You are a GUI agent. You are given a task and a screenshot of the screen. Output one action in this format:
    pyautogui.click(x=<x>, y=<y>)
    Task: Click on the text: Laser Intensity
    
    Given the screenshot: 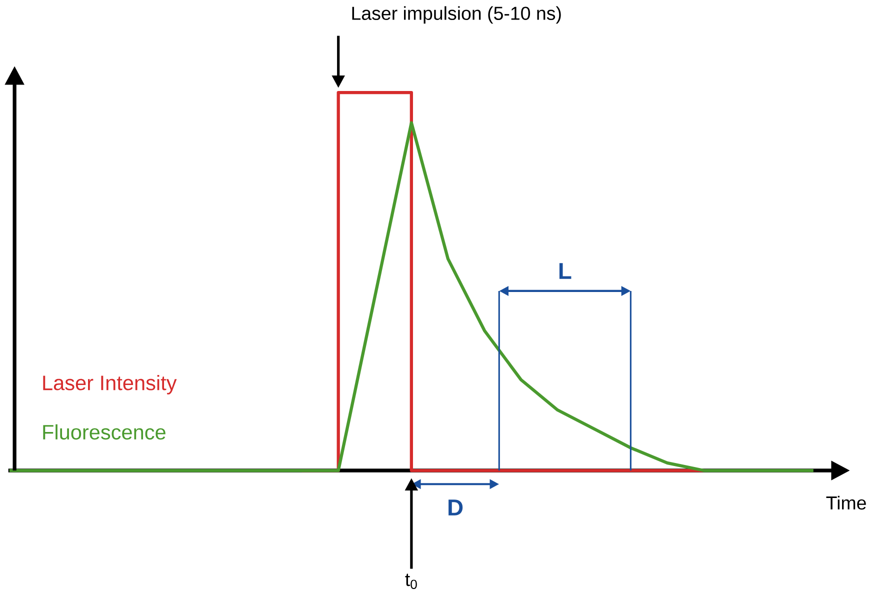 What is the action you would take?
    pyautogui.click(x=110, y=384)
    